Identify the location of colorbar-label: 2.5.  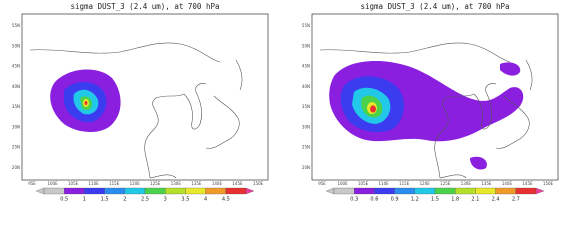
(145, 200).